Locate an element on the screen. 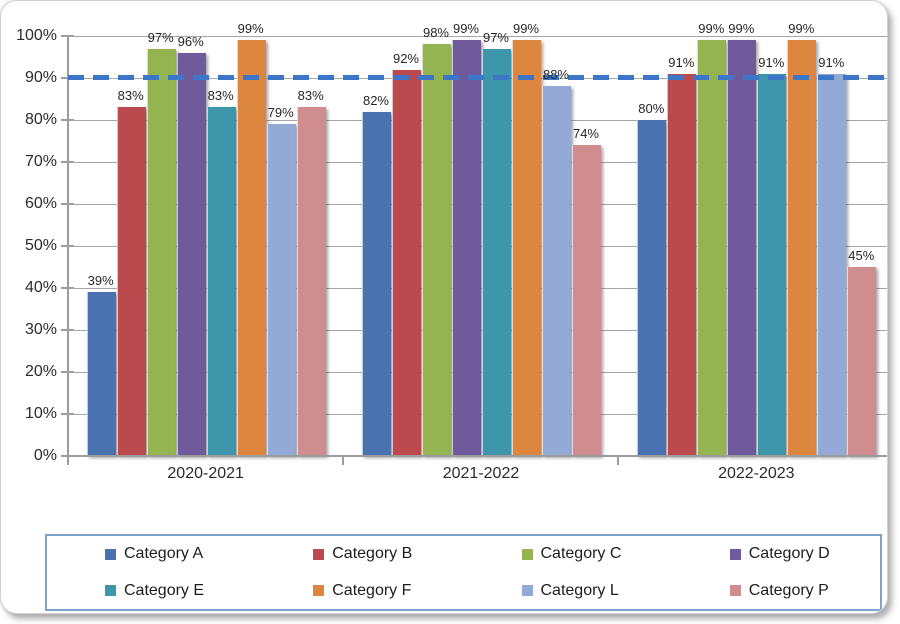 The height and width of the screenshot is (624, 900). legend-label: Category E is located at coordinates (164, 590).